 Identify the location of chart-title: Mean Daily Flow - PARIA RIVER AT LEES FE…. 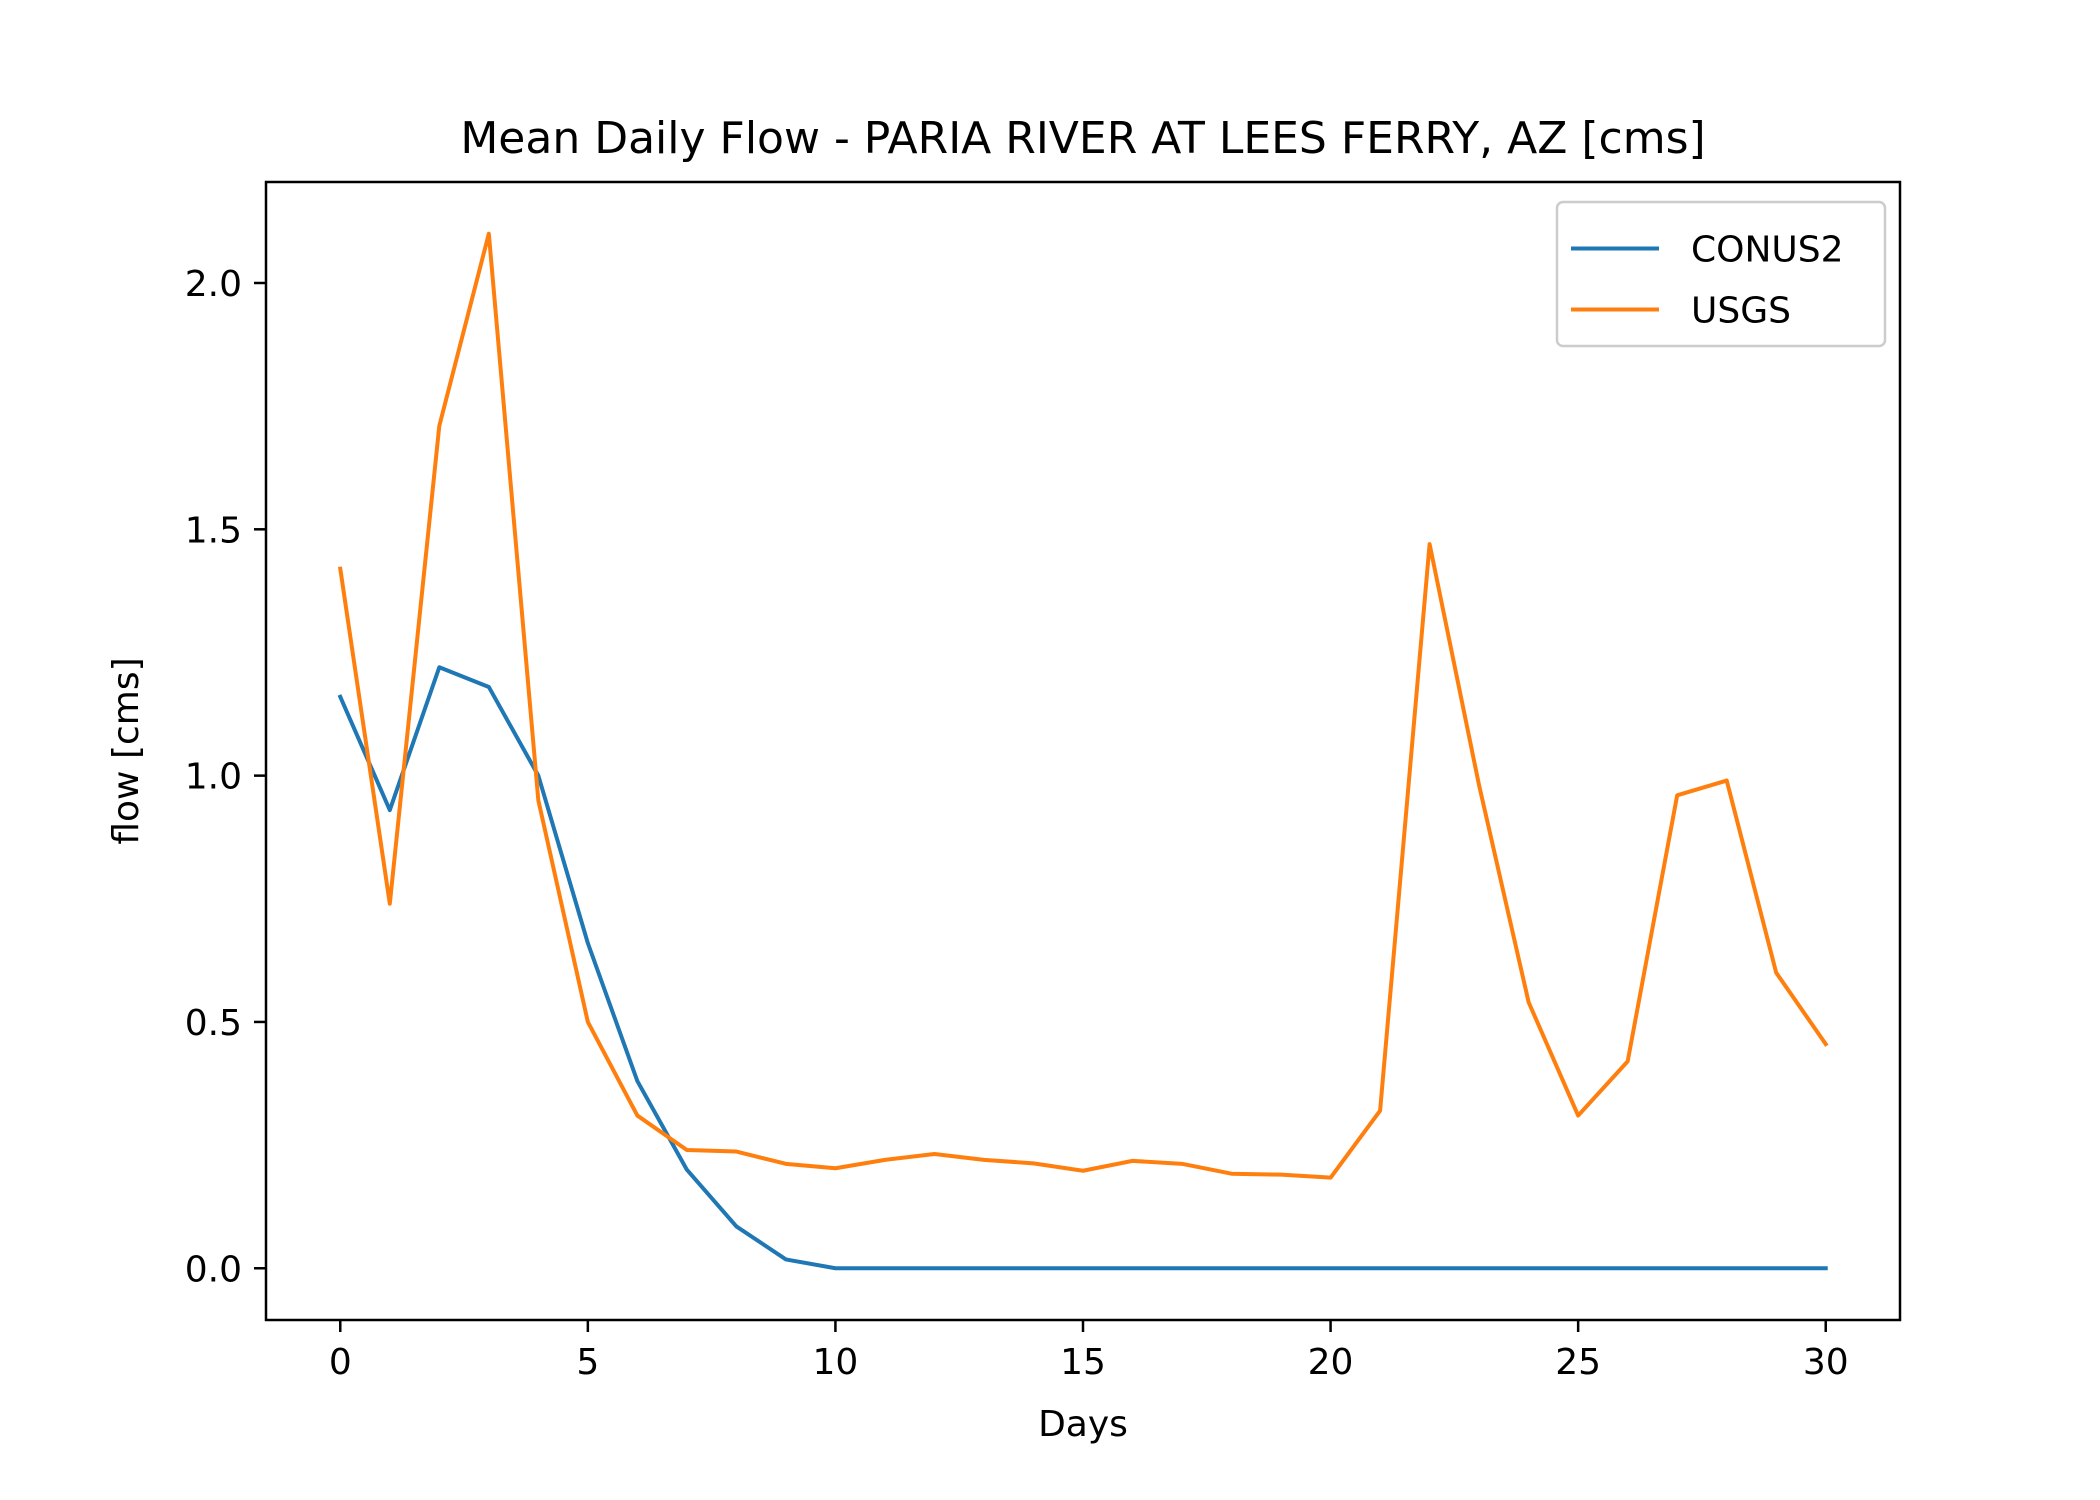
(1082, 138).